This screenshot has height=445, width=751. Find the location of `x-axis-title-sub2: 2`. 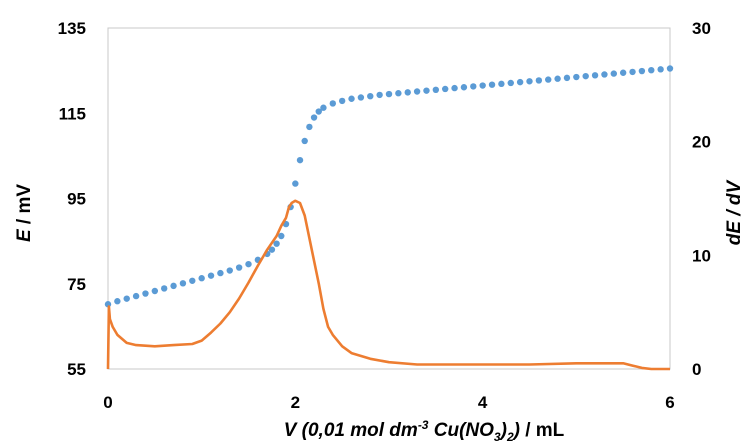

x-axis-title-sub2: 2 is located at coordinates (510, 437).